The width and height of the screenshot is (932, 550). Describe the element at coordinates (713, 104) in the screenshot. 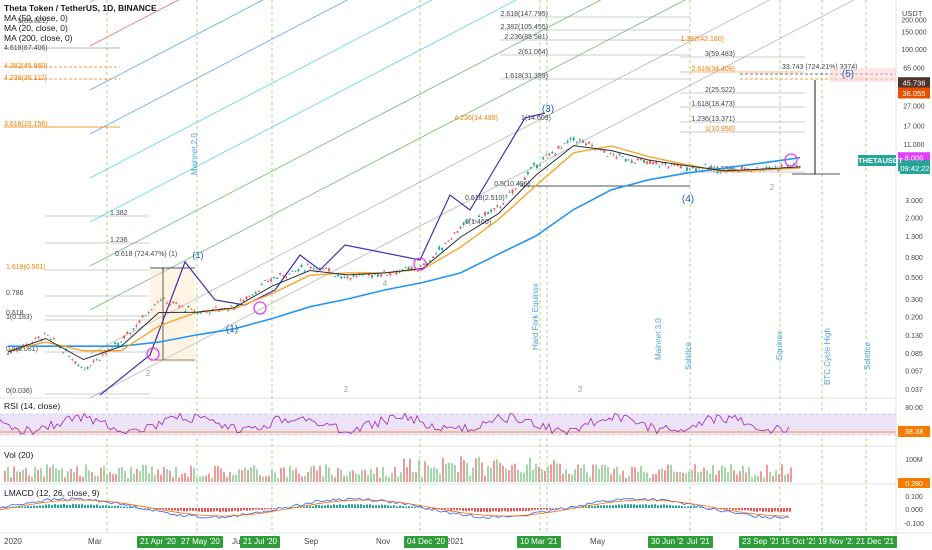

I see `fib-level-label: 1.618(18.473)` at that location.